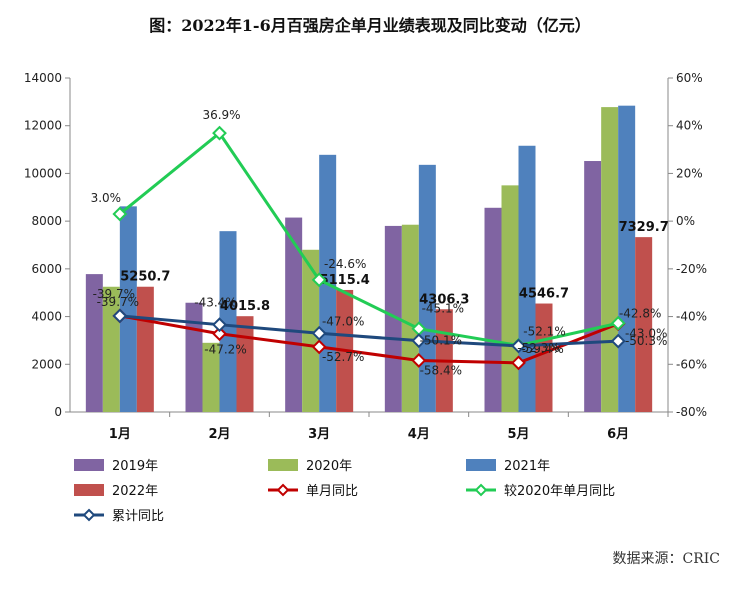 The height and width of the screenshot is (592, 740). What do you see at coordinates (544, 294) in the screenshot?
I see `bar-value-label: 4546.7` at bounding box center [544, 294].